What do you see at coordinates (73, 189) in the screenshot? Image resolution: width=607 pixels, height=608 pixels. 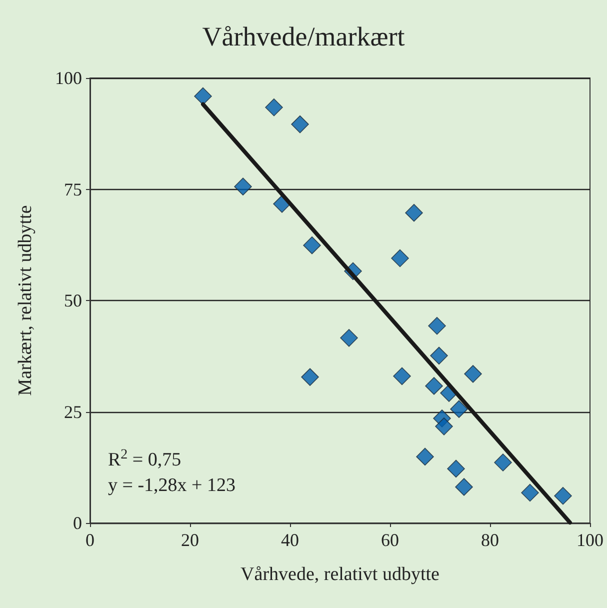 I see `y-tick-label: 75` at bounding box center [73, 189].